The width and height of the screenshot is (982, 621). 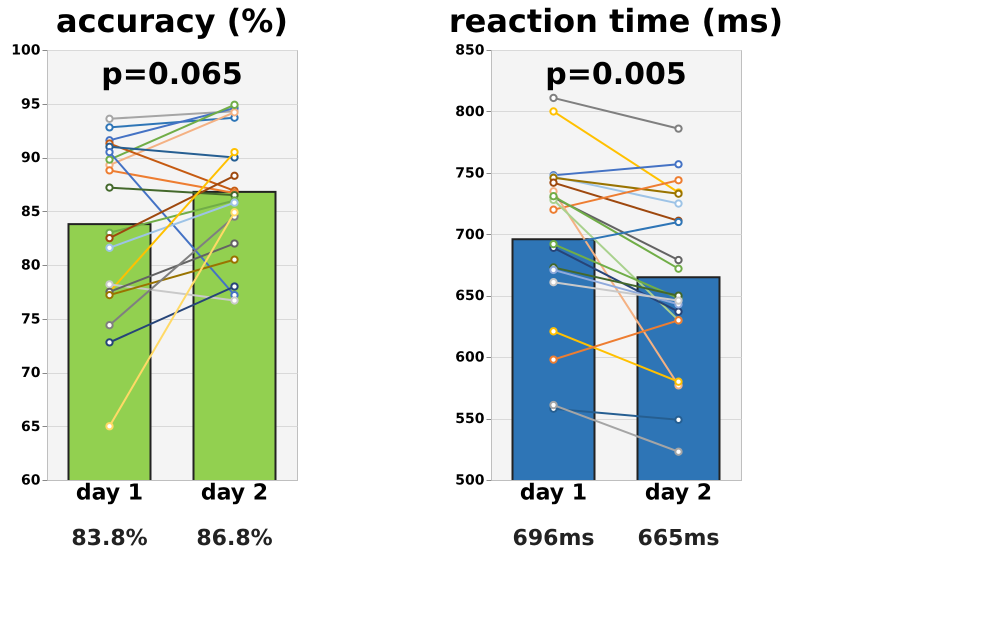 What do you see at coordinates (470, 419) in the screenshot?
I see `y-tick-label: 550` at bounding box center [470, 419].